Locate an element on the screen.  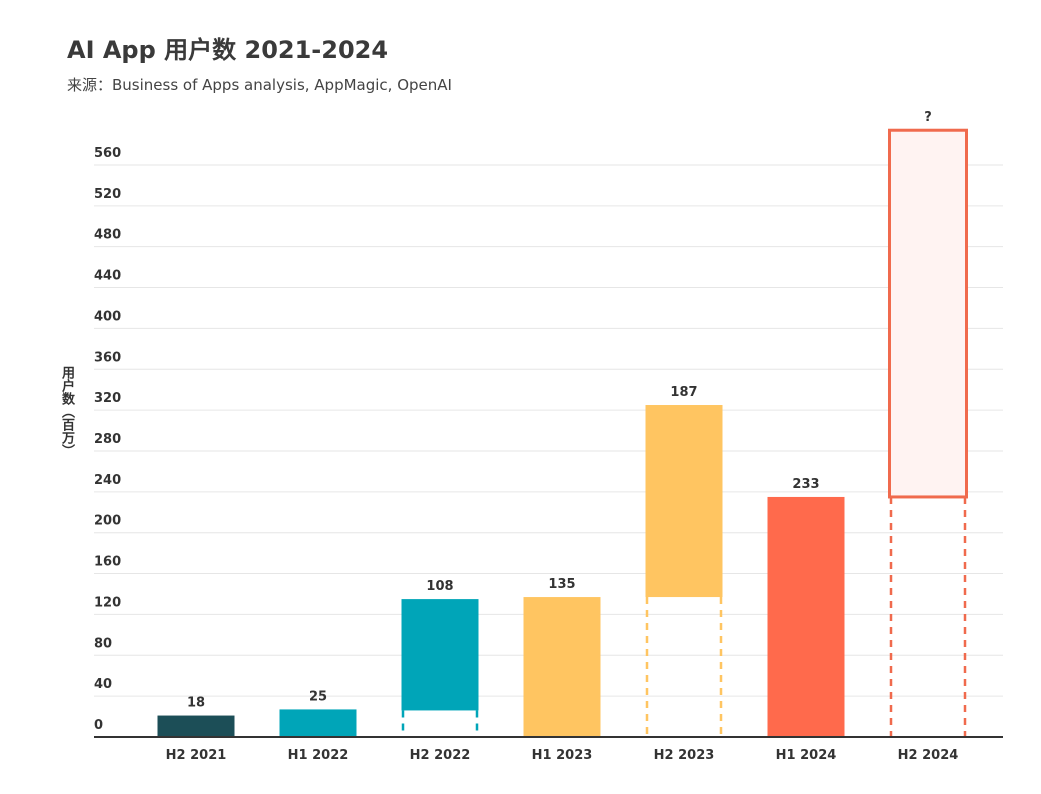
y-tick-label: 200 is located at coordinates (107, 521).